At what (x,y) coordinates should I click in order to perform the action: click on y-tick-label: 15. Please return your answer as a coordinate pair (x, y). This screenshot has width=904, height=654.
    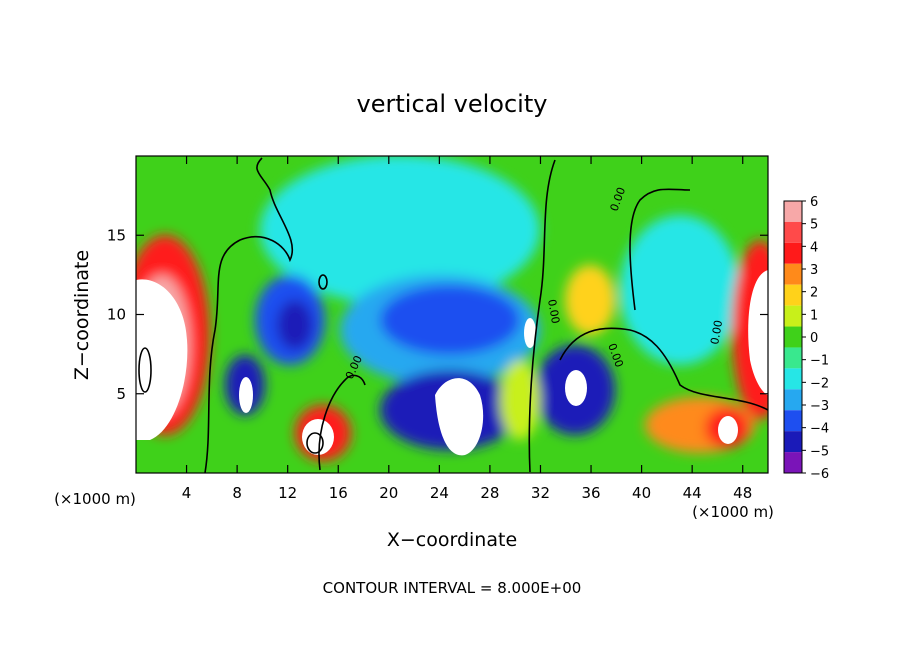
    Looking at the image, I should click on (116, 235).